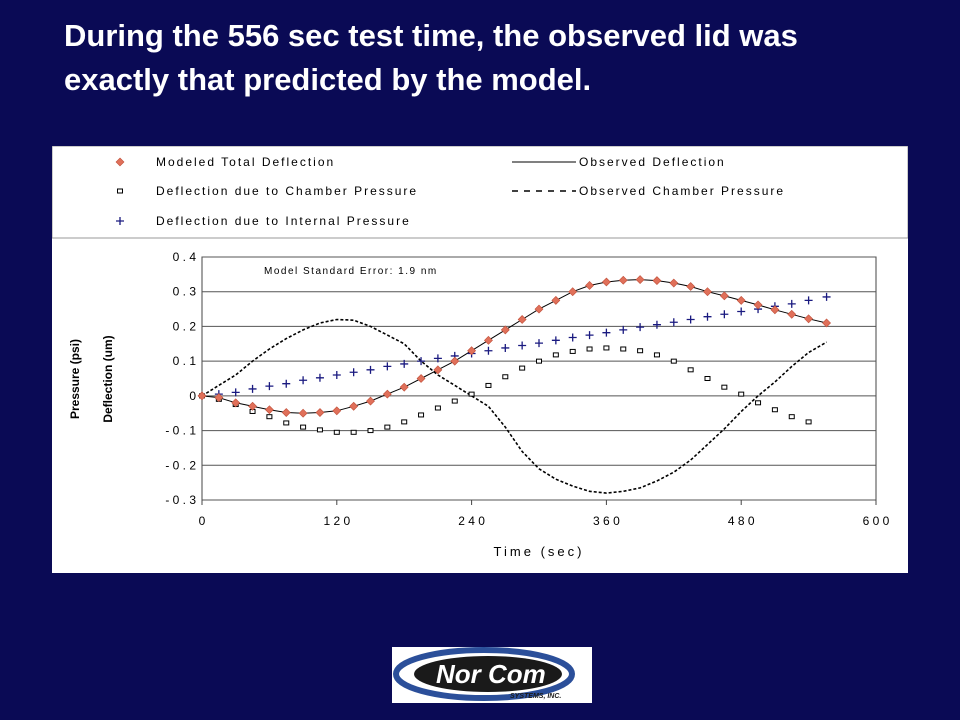 The image size is (960, 720). What do you see at coordinates (202, 521) in the screenshot?
I see `x-tick-label: 0` at bounding box center [202, 521].